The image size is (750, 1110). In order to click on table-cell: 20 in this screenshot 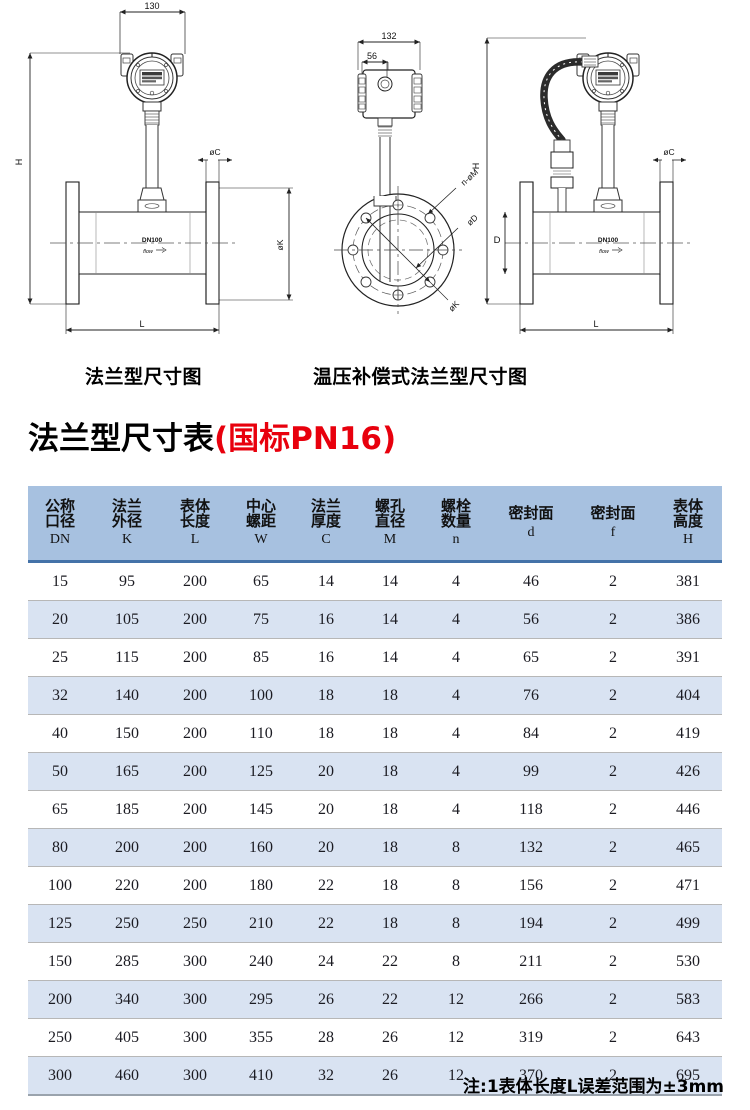, I will do `click(60, 619)`.